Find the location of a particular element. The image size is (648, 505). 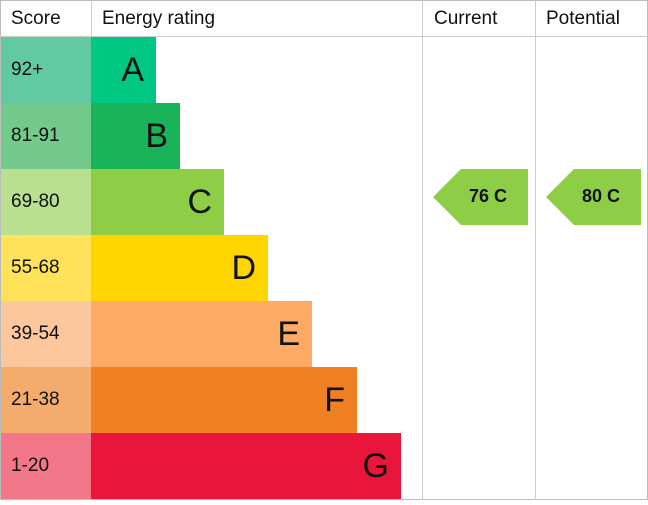

current-label: 76 C is located at coordinates (488, 196).